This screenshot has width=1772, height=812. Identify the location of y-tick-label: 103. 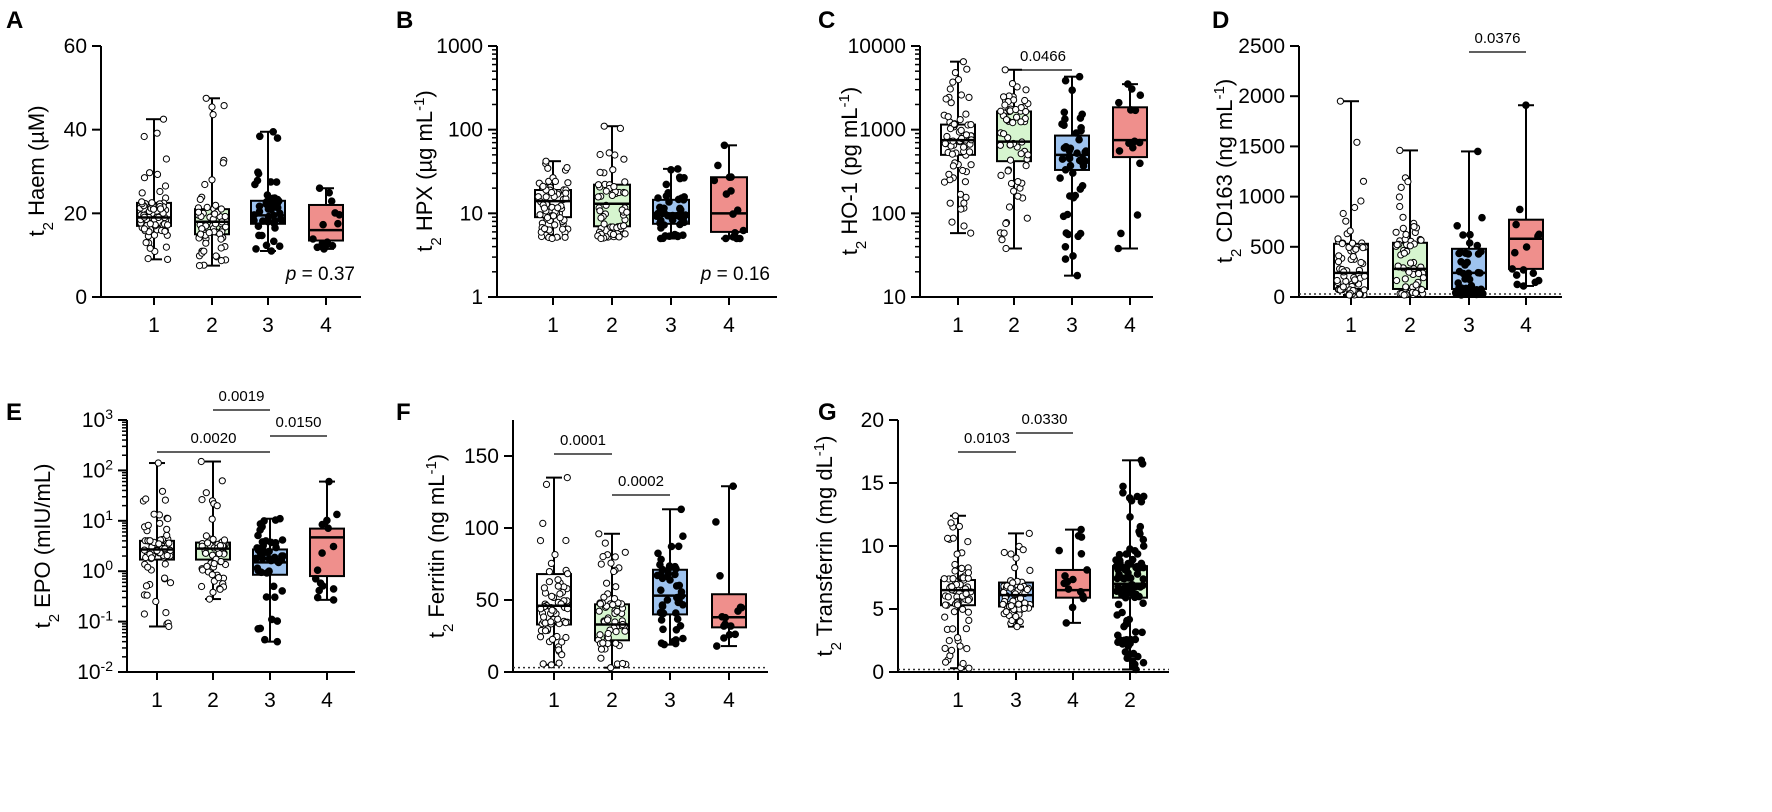
(97, 419).